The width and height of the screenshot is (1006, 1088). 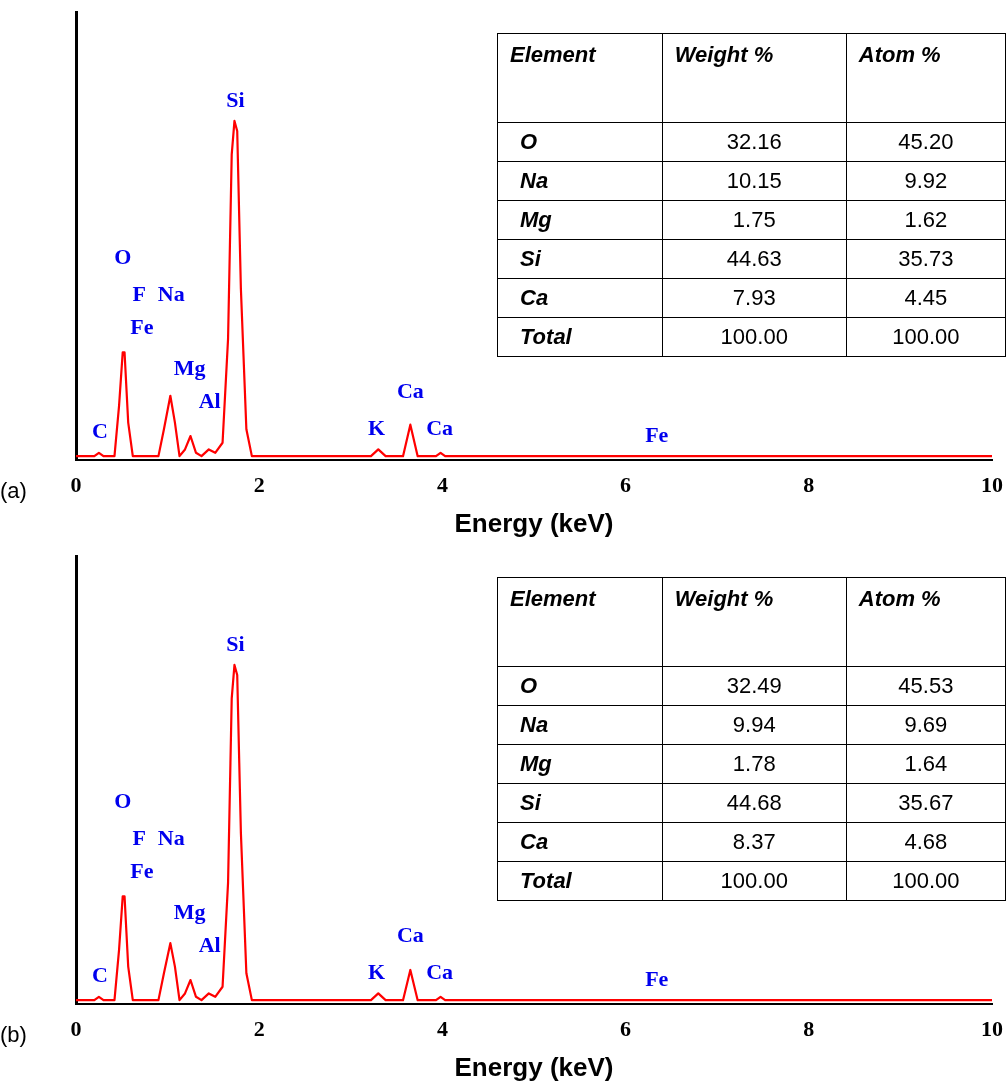 What do you see at coordinates (926, 142) in the screenshot?
I see `annotation: 45.20` at bounding box center [926, 142].